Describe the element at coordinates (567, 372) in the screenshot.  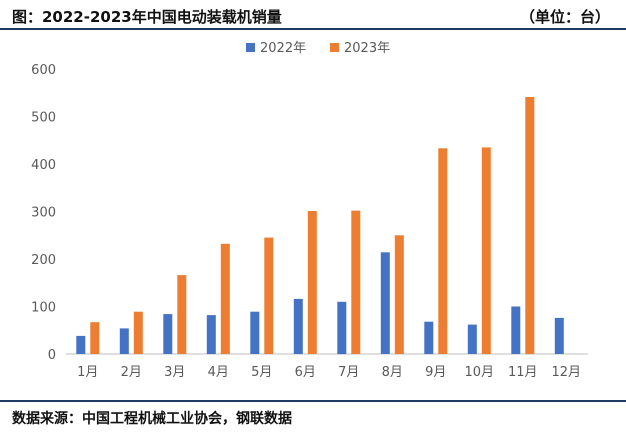
I see `x-tick-label: 12月` at that location.